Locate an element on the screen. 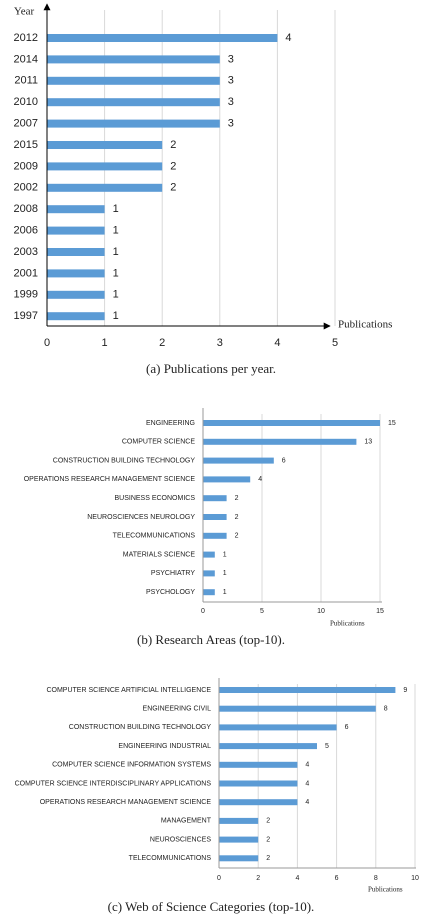  y-tick-label: COMPUTER SCIENCE INFORMATION SYSTEMS is located at coordinates (131, 765).